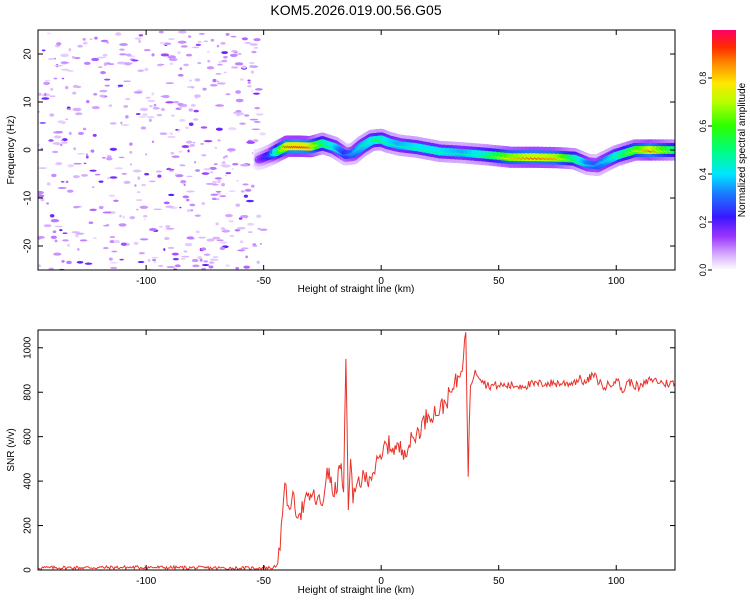 The width and height of the screenshot is (750, 600). Describe the element at coordinates (381, 581) in the screenshot. I see `snr-x-tick-label: 0` at that location.